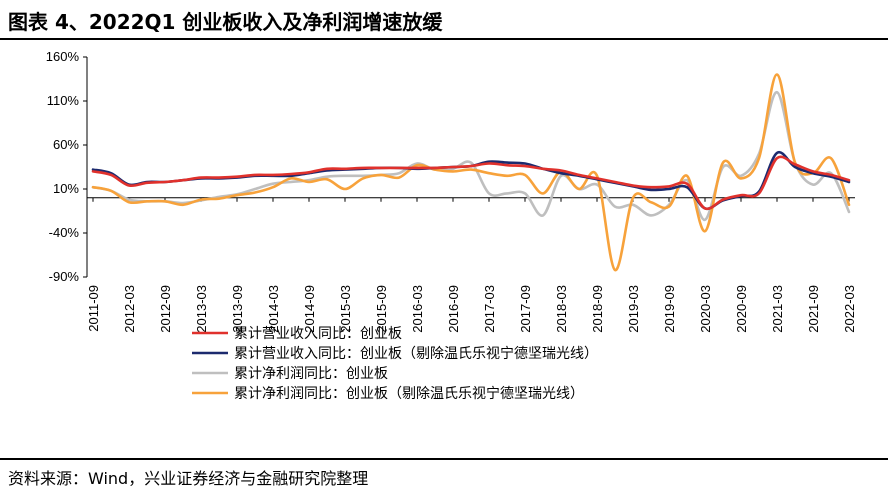  Describe the element at coordinates (453, 309) in the screenshot. I see `x-tick-label: 2016-09` at that location.